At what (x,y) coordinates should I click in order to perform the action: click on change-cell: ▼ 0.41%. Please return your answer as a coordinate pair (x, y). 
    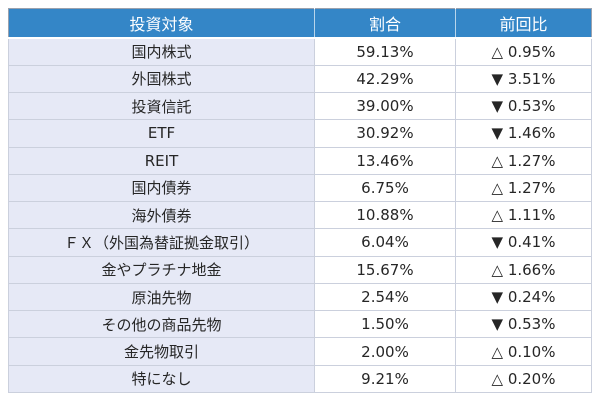
    Looking at the image, I should click on (523, 242).